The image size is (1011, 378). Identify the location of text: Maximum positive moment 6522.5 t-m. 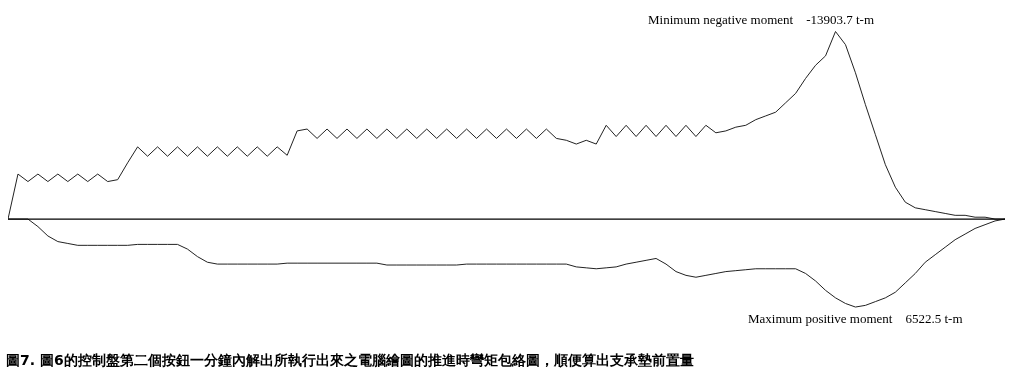
(855, 318).